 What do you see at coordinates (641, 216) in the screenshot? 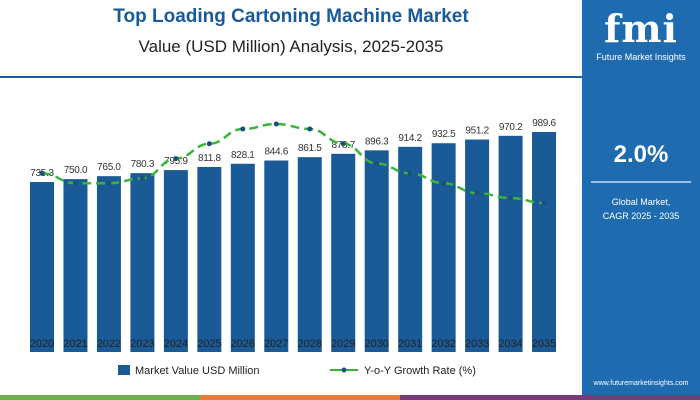
I see `cagr-label-line2: CAGR 2025 - 2035` at bounding box center [641, 216].